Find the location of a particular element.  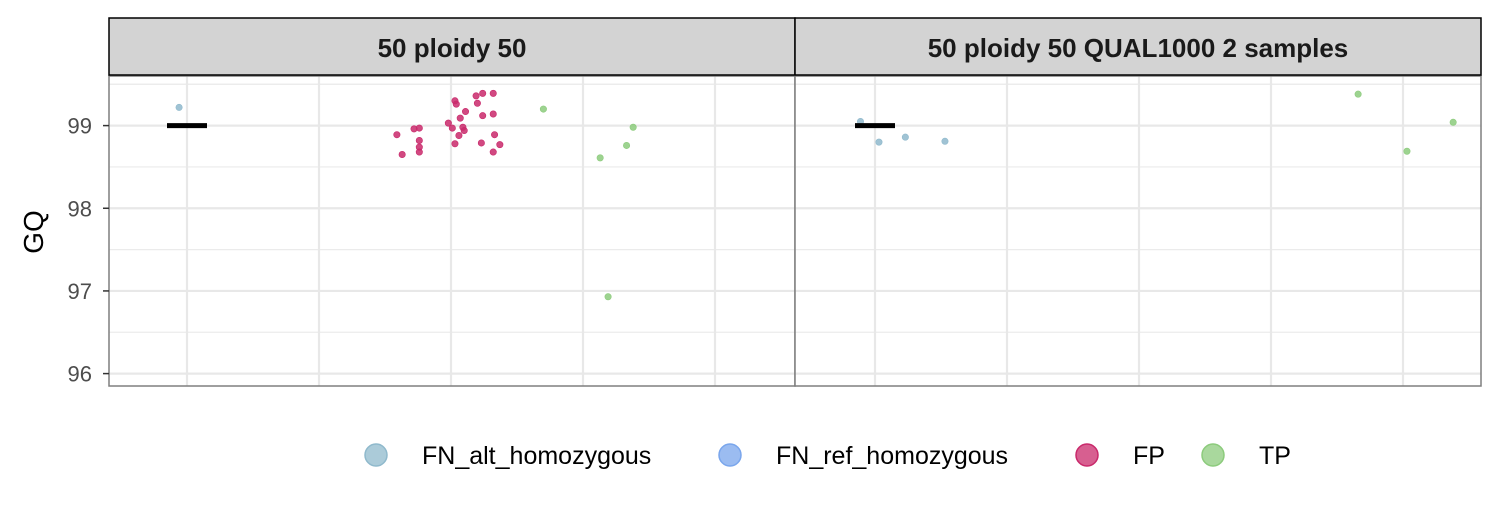

facet-strip is located at coordinates (1138, 46).